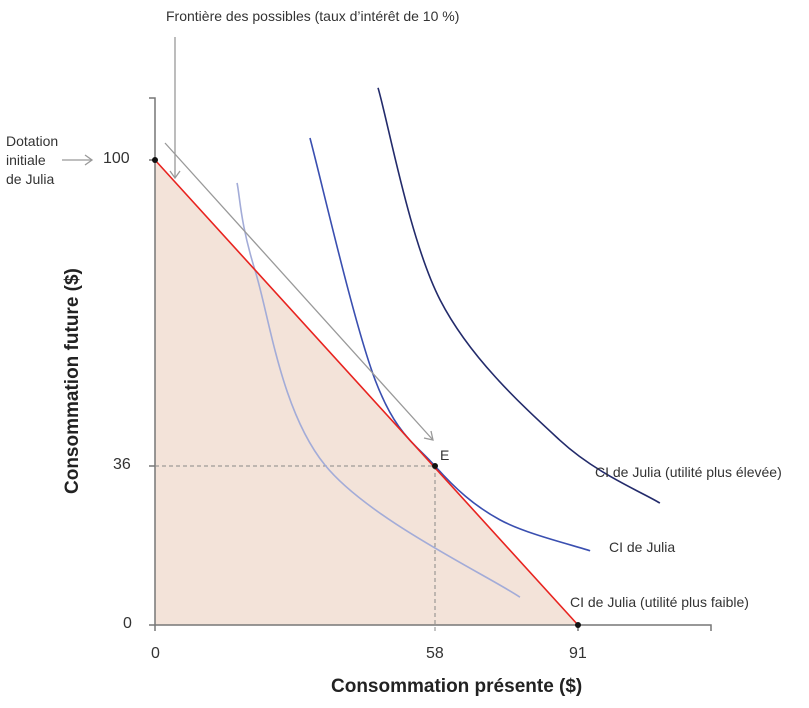 The width and height of the screenshot is (809, 708). I want to click on x-tick-91: 91, so click(578, 653).